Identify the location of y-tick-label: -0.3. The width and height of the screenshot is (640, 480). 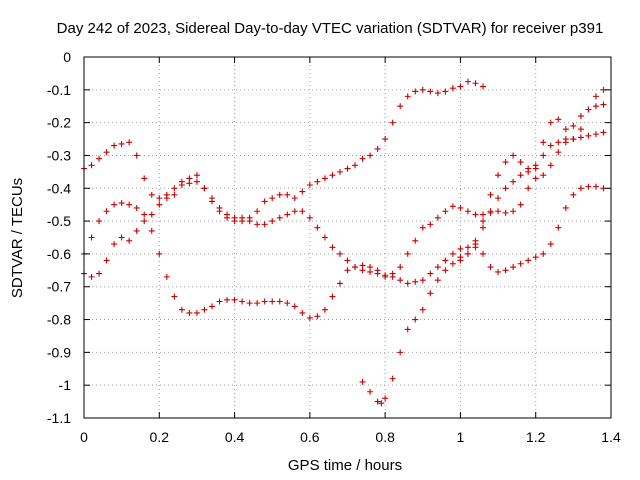
(59, 155).